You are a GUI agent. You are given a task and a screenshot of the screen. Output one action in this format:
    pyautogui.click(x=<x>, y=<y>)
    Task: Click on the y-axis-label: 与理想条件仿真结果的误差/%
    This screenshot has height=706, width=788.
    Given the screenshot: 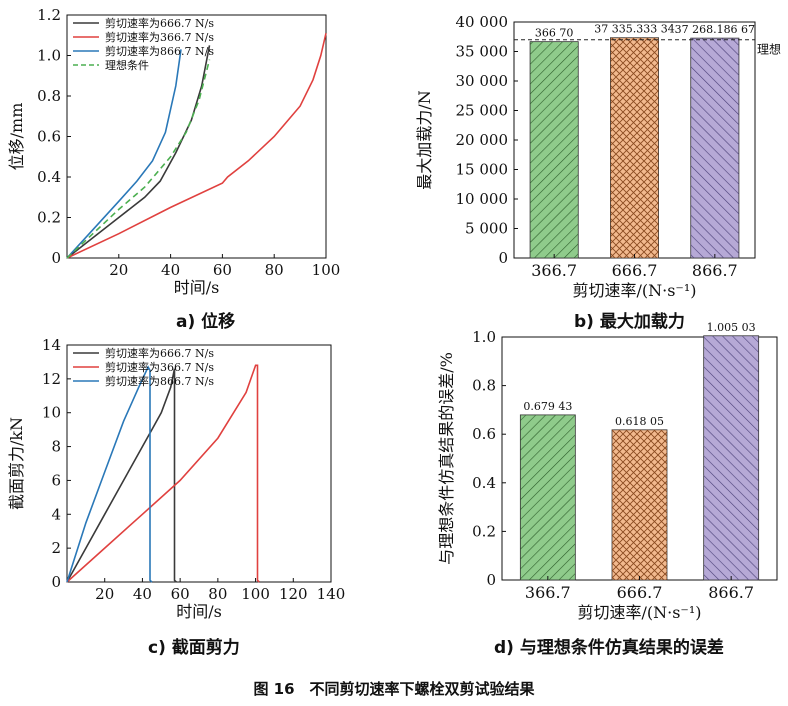 What is the action you would take?
    pyautogui.click(x=446, y=458)
    